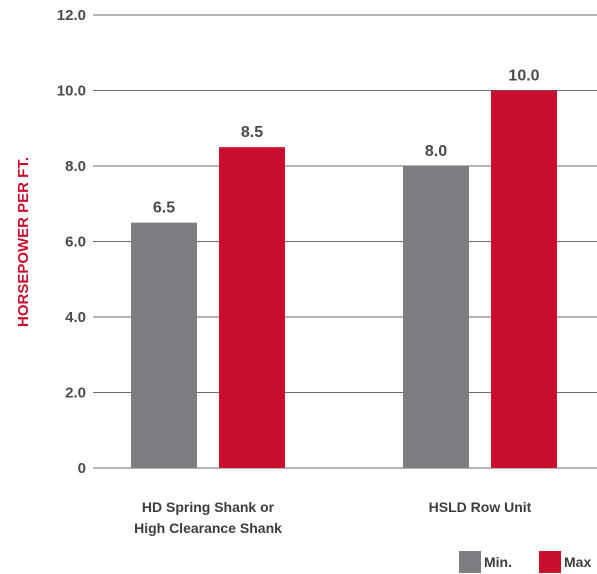  Describe the element at coordinates (577, 562) in the screenshot. I see `legend-label: Max` at that location.